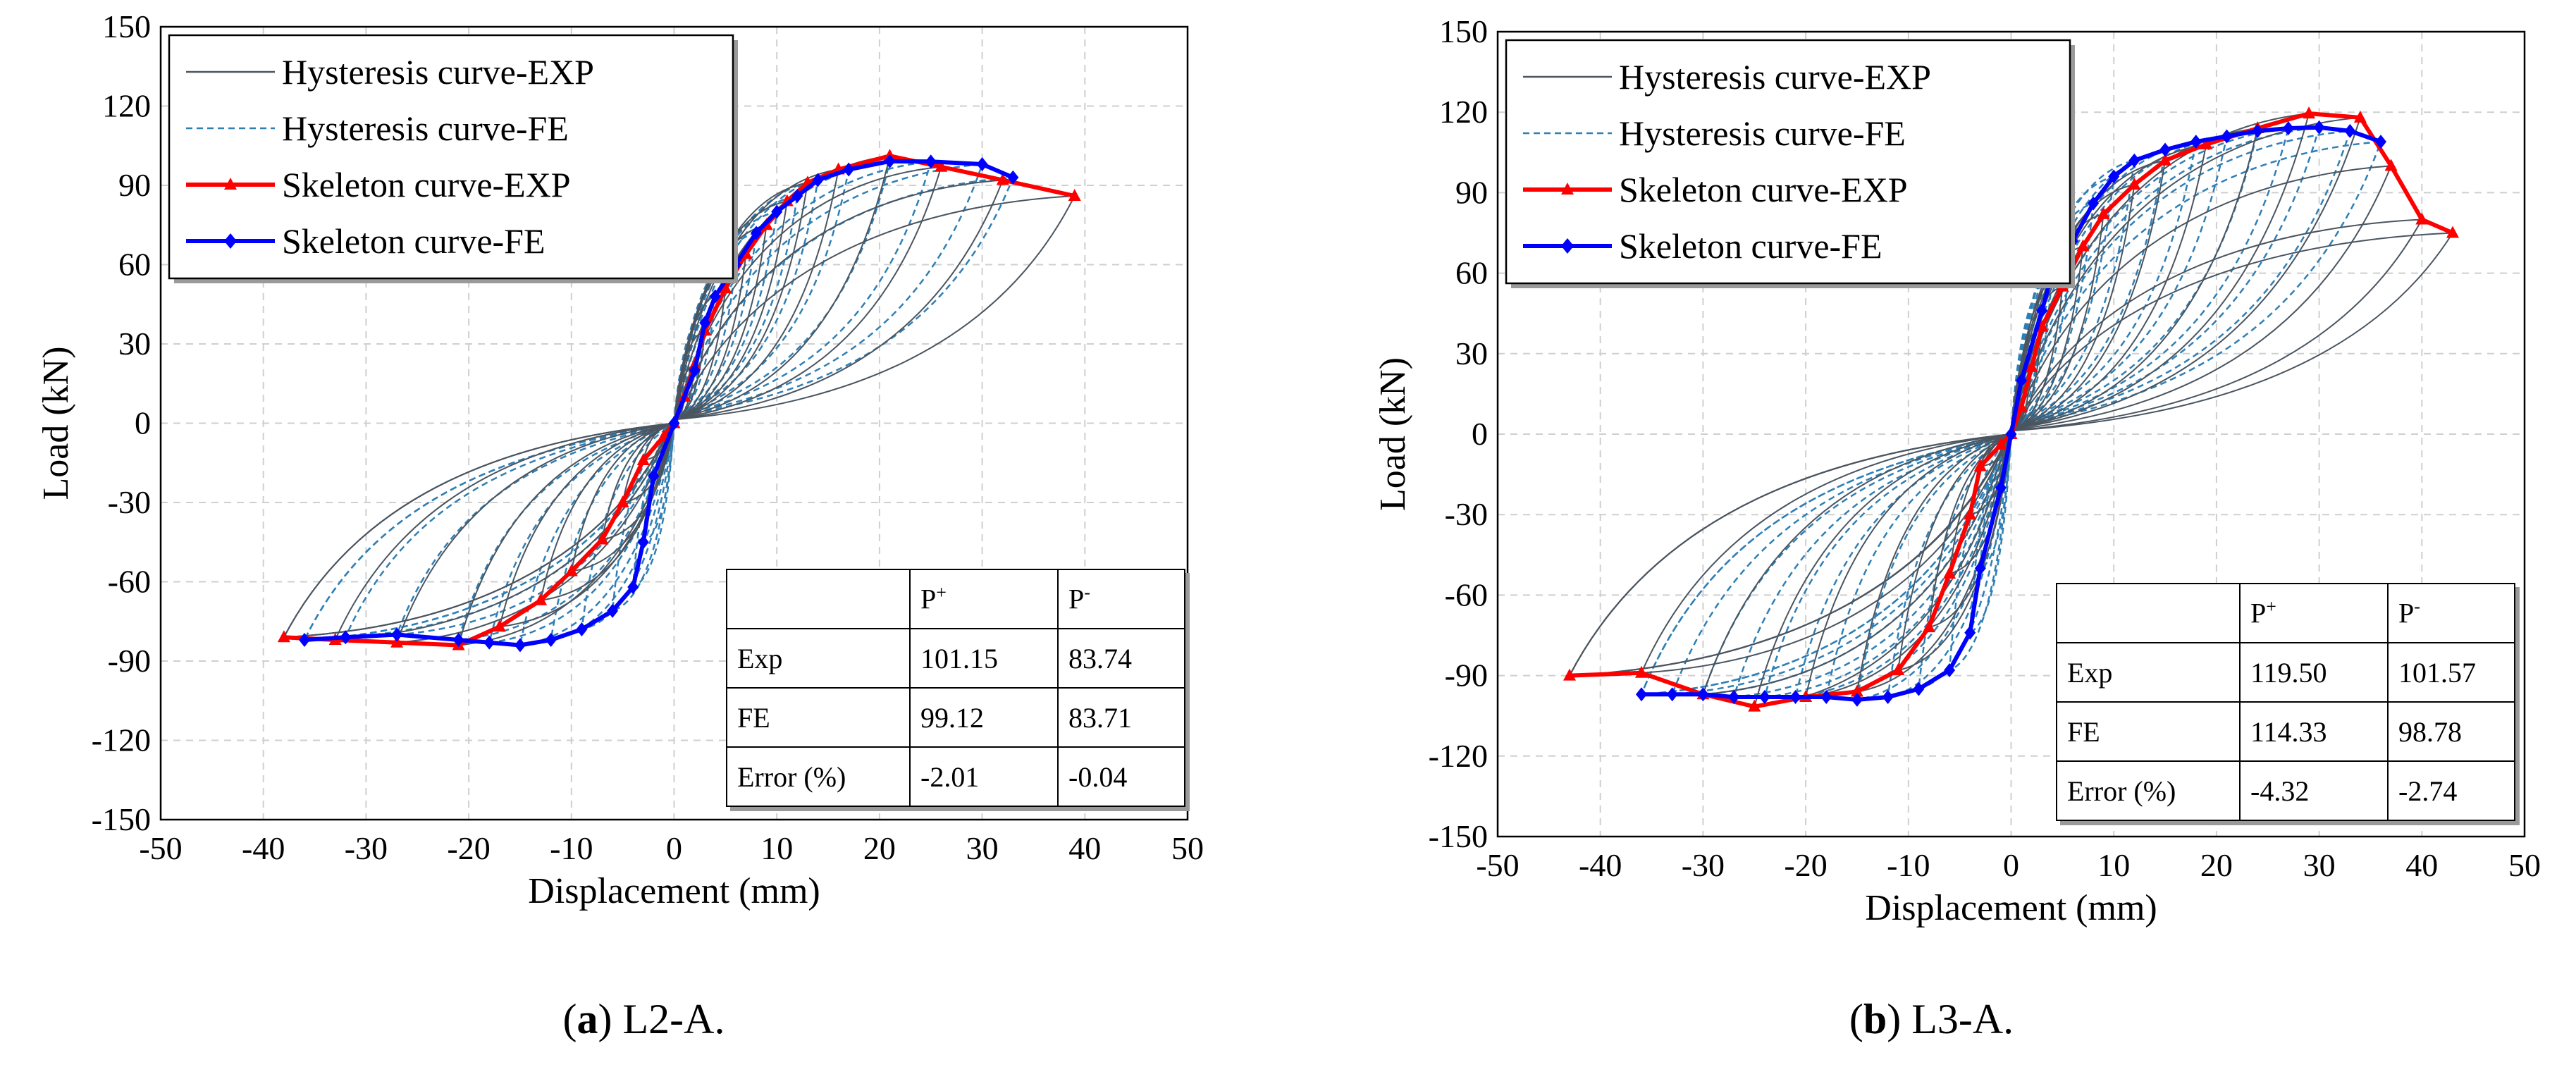 The width and height of the screenshot is (2576, 1067). What do you see at coordinates (1467, 594) in the screenshot?
I see `y-tick-label: -60` at bounding box center [1467, 594].